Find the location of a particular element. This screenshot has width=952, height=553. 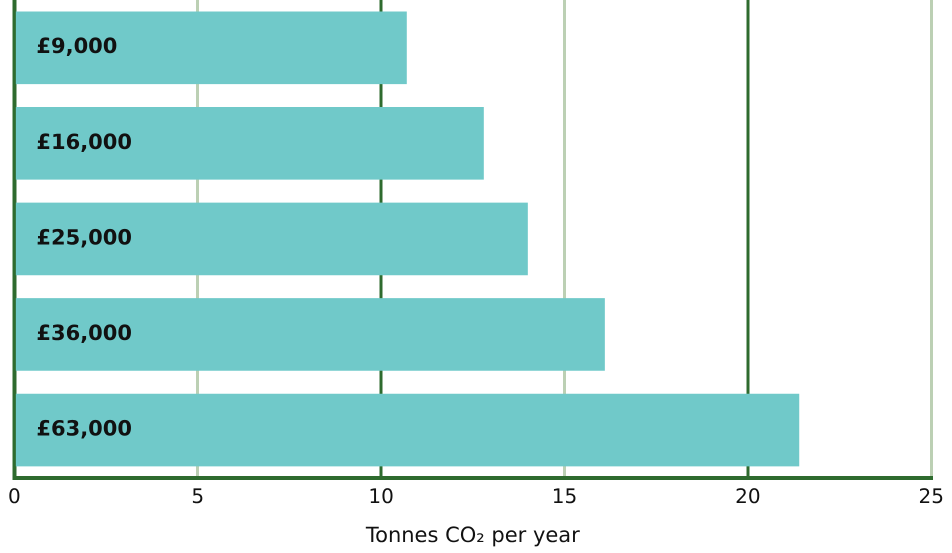

x-tick-label: 10 is located at coordinates (381, 496).